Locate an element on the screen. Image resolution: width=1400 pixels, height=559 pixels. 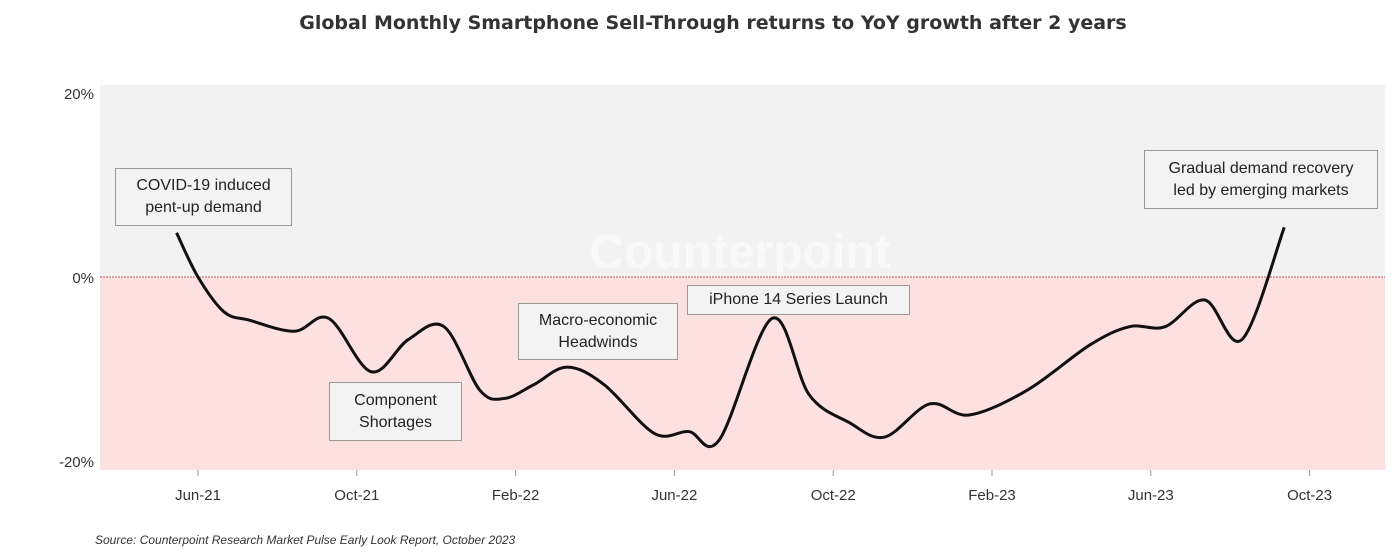
y-tick-label: 20% is located at coordinates (79, 94).